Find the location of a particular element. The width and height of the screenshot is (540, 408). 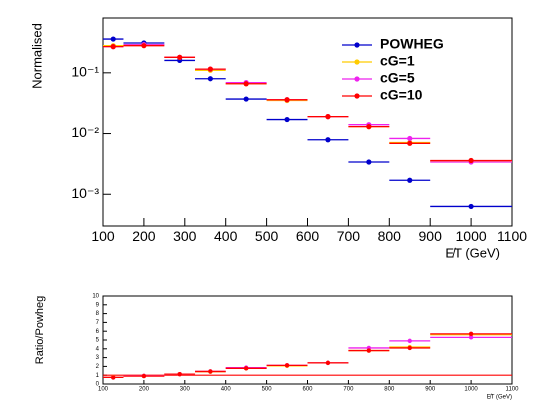

legend-label: cG=5 is located at coordinates (397, 78).